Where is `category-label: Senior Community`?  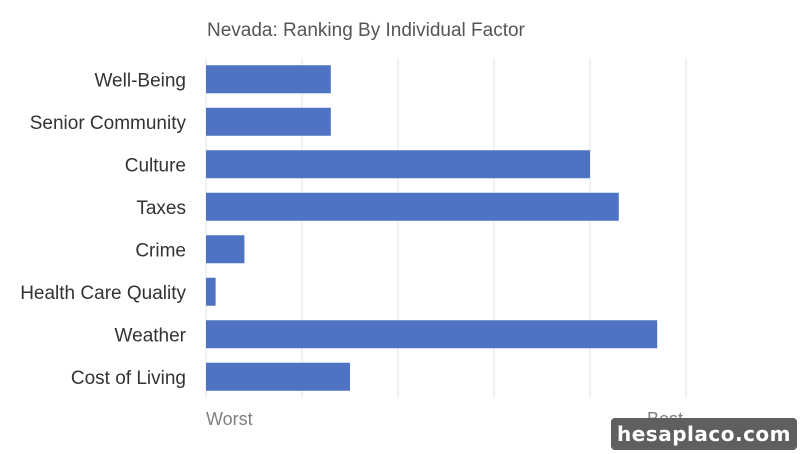 category-label: Senior Community is located at coordinates (108, 123).